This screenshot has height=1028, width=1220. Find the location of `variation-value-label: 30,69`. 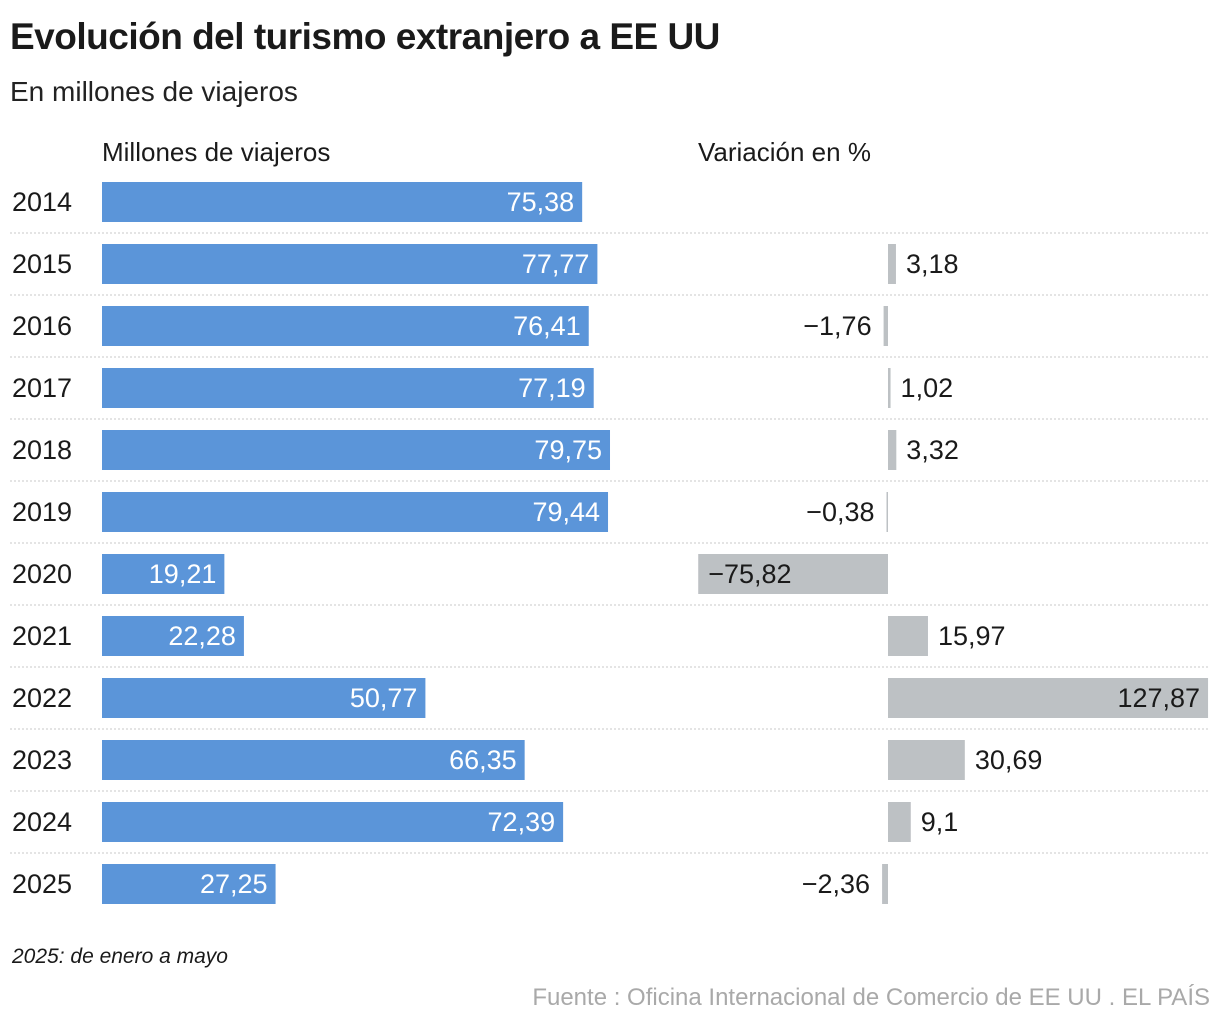

variation-value-label: 30,69 is located at coordinates (1009, 760).